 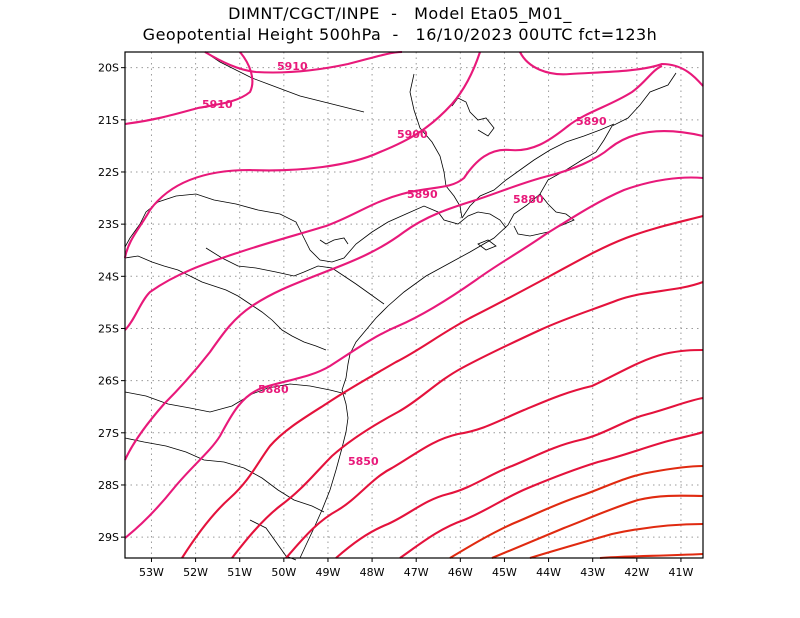 I want to click on y-axis-ticks: 20S 21S 22S 23S 24S 25S 26S 27S 28S 29S, so click(x=111, y=303).